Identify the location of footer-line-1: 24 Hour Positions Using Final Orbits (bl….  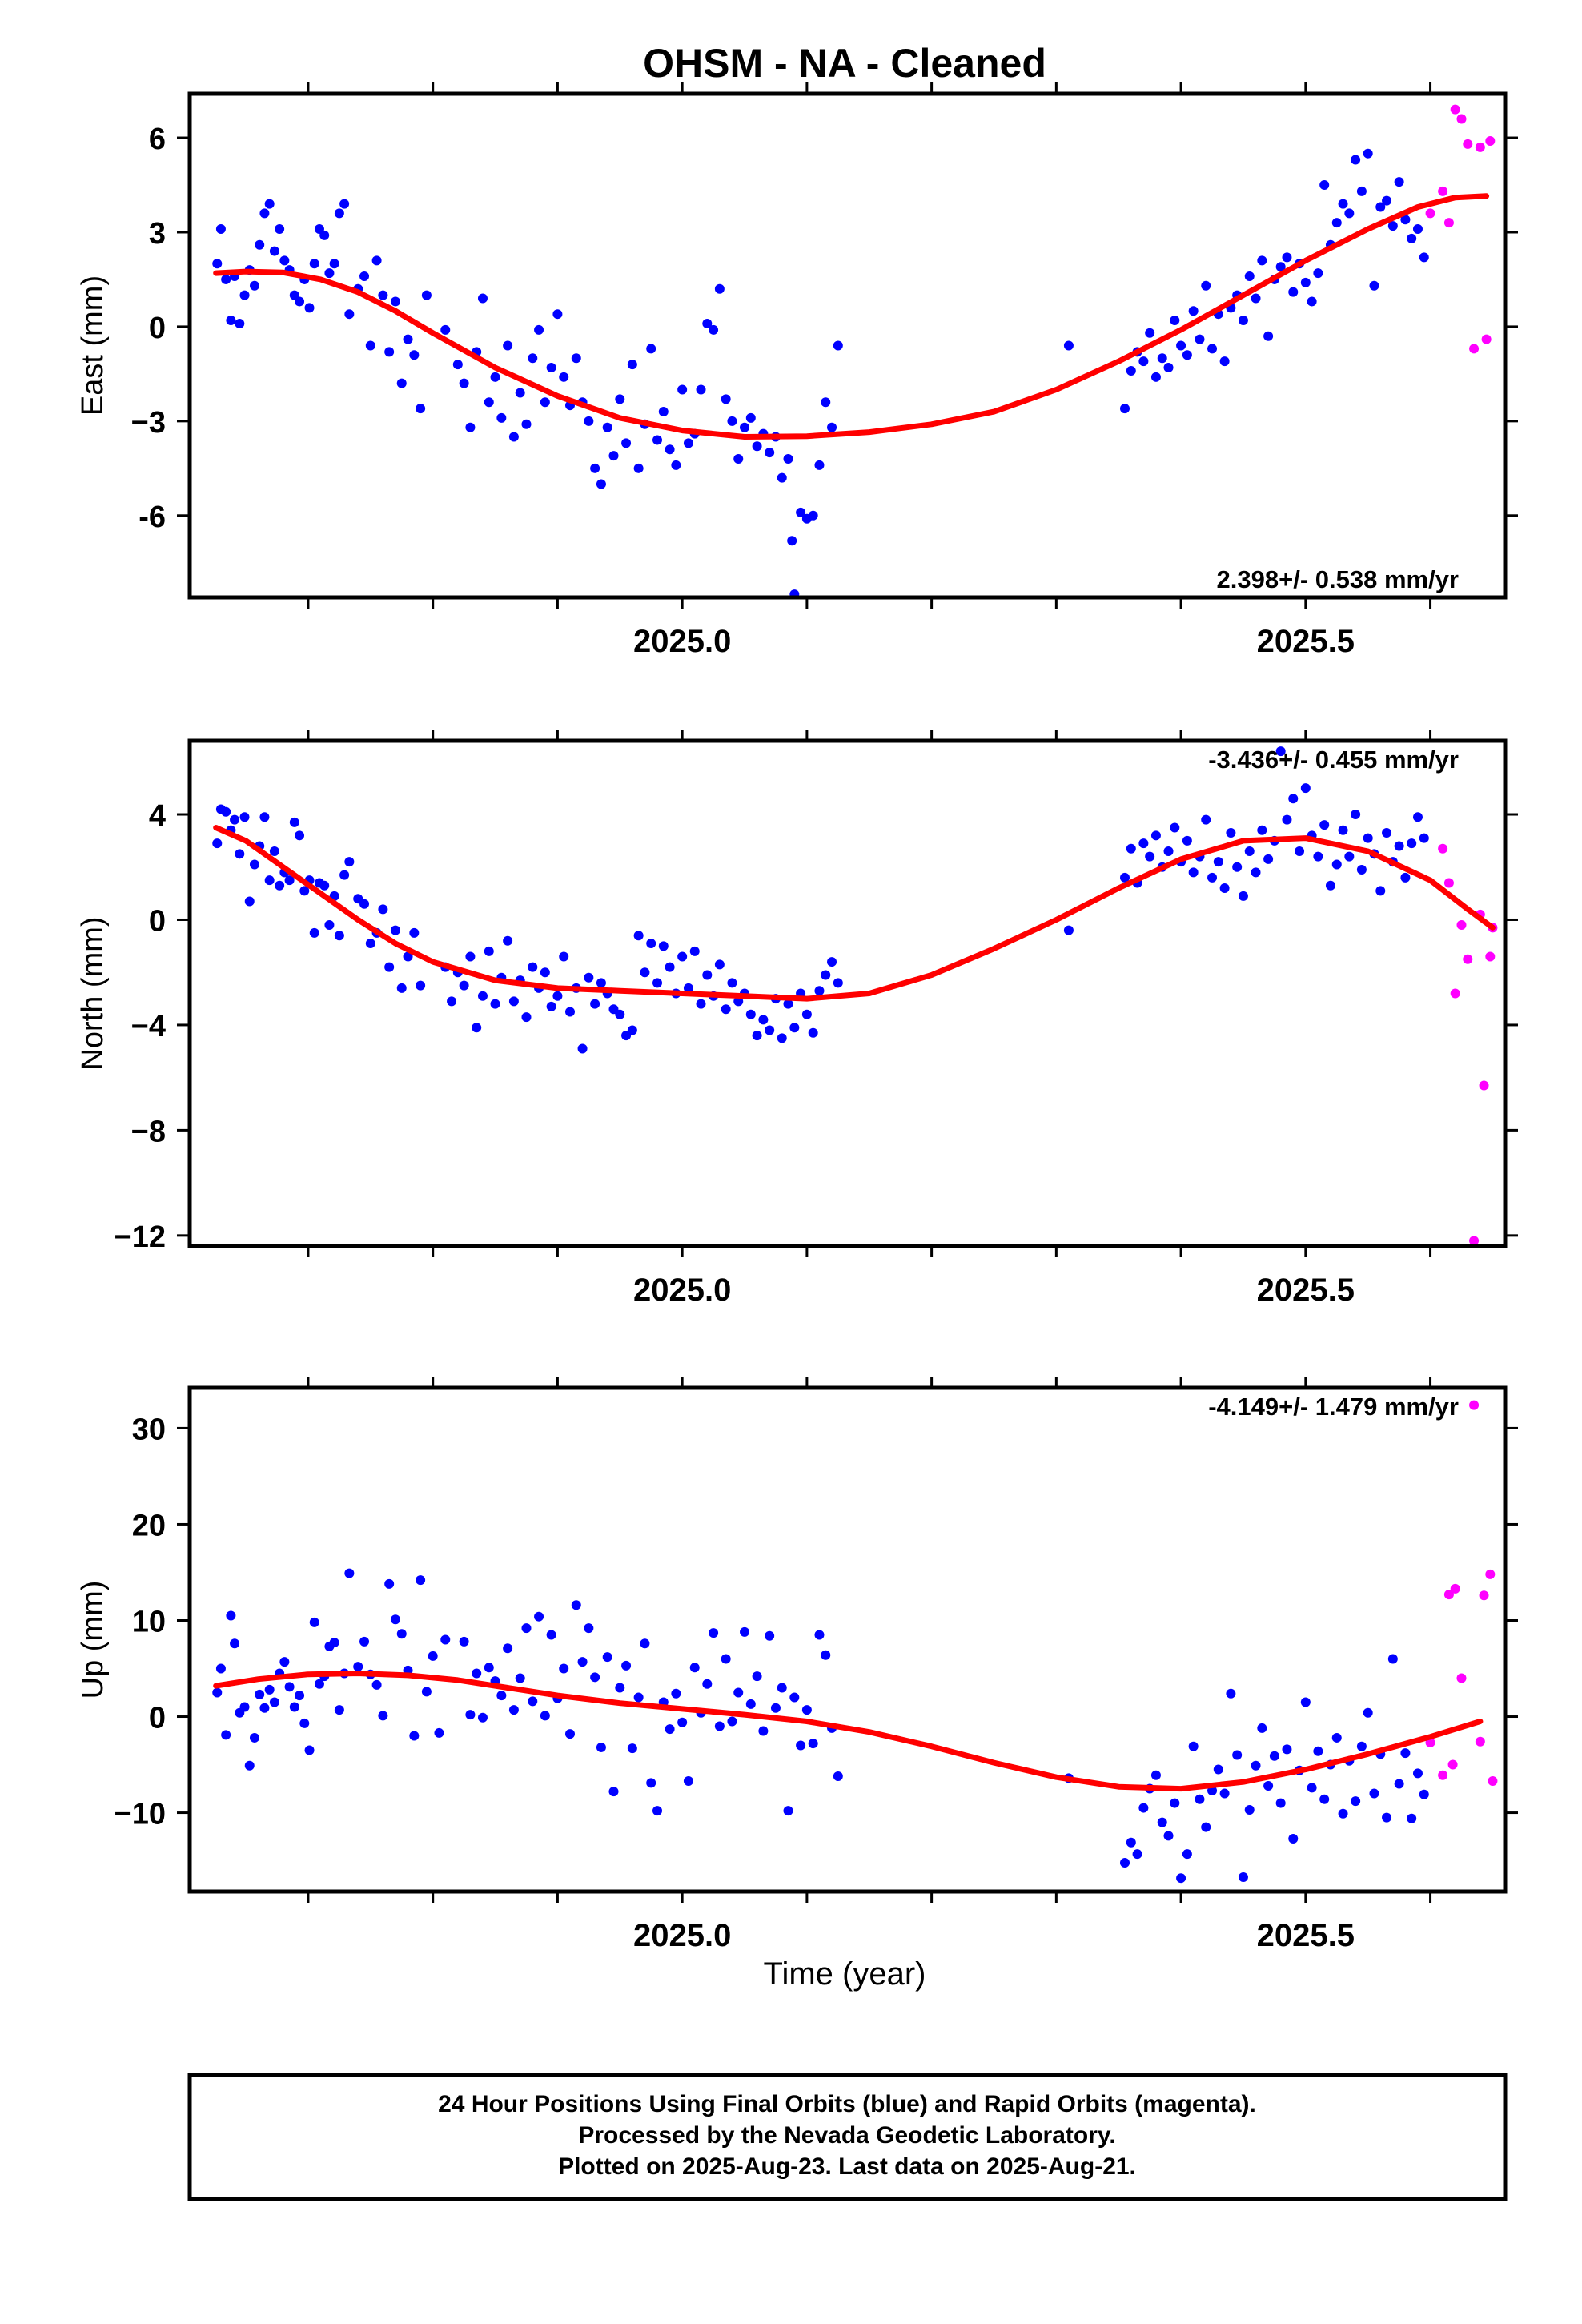
(847, 2104).